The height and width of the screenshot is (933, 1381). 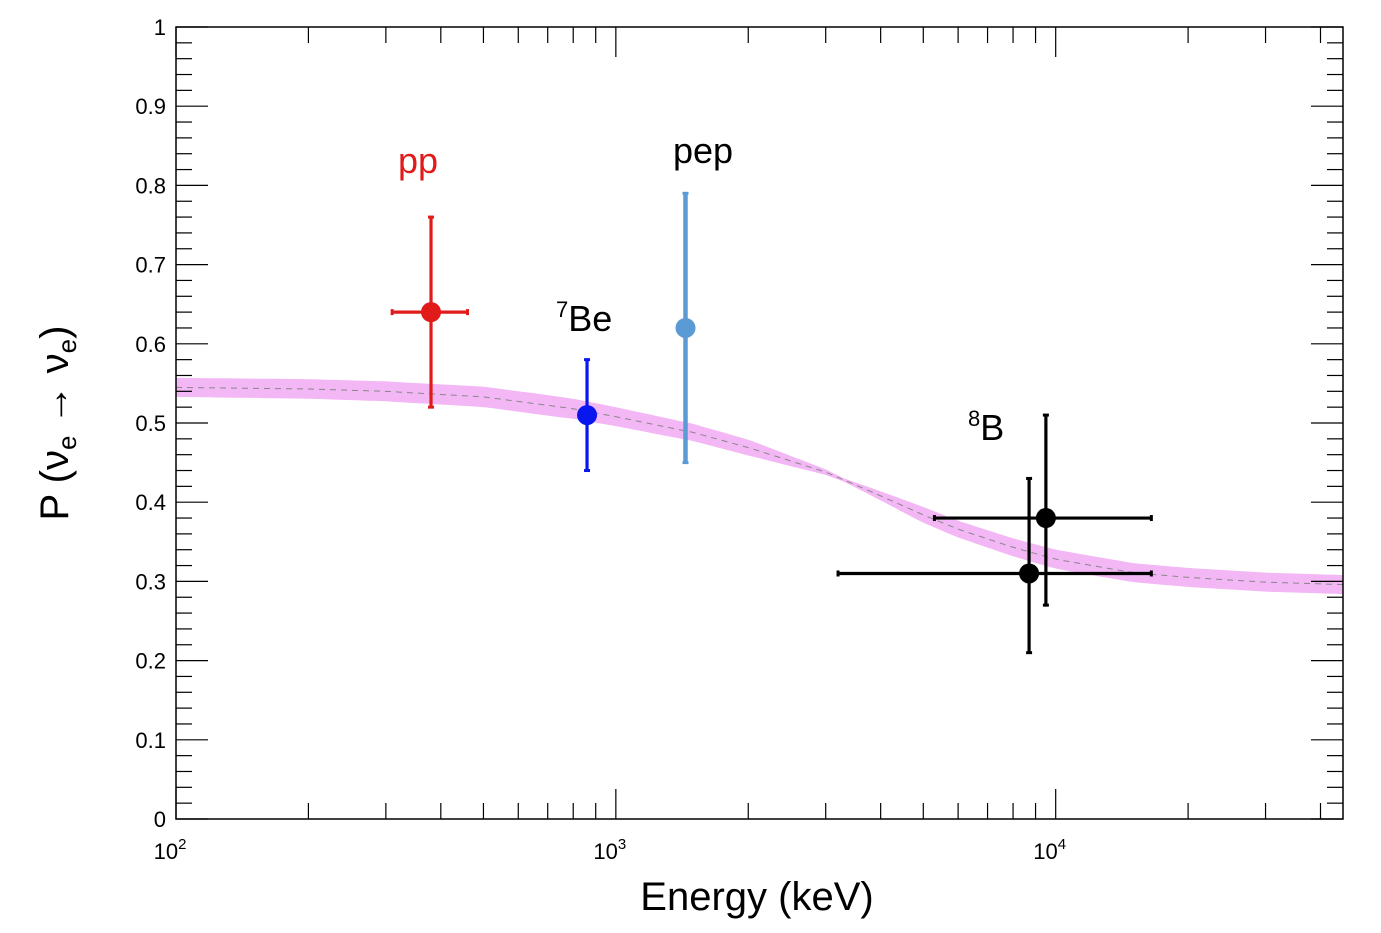 I want to click on y-tick-label: 1, so click(x=160, y=27).